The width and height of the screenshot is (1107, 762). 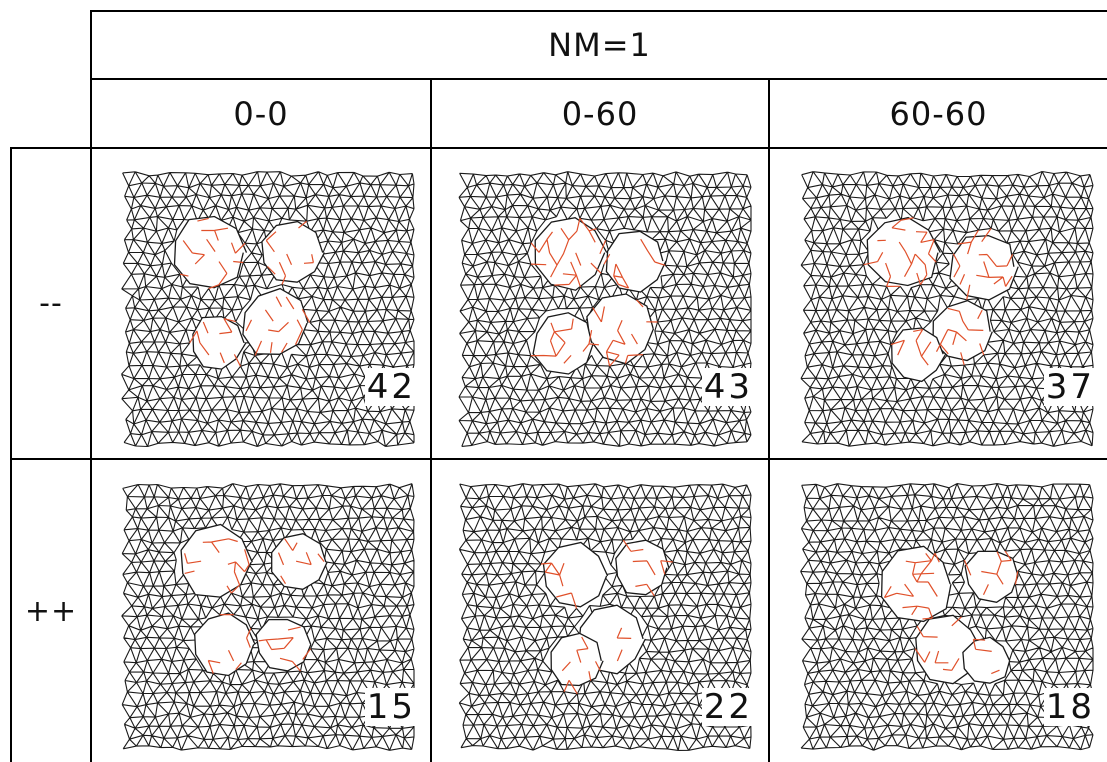 What do you see at coordinates (558, 148) in the screenshot?
I see `table-border-under-columns` at bounding box center [558, 148].